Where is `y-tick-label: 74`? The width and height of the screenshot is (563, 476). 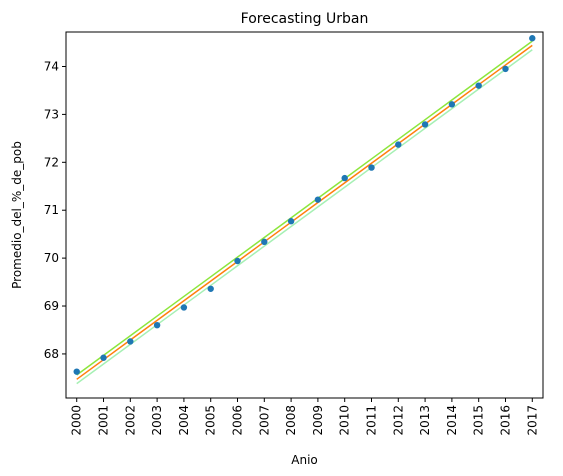
y-tick-label: 74 is located at coordinates (51, 66).